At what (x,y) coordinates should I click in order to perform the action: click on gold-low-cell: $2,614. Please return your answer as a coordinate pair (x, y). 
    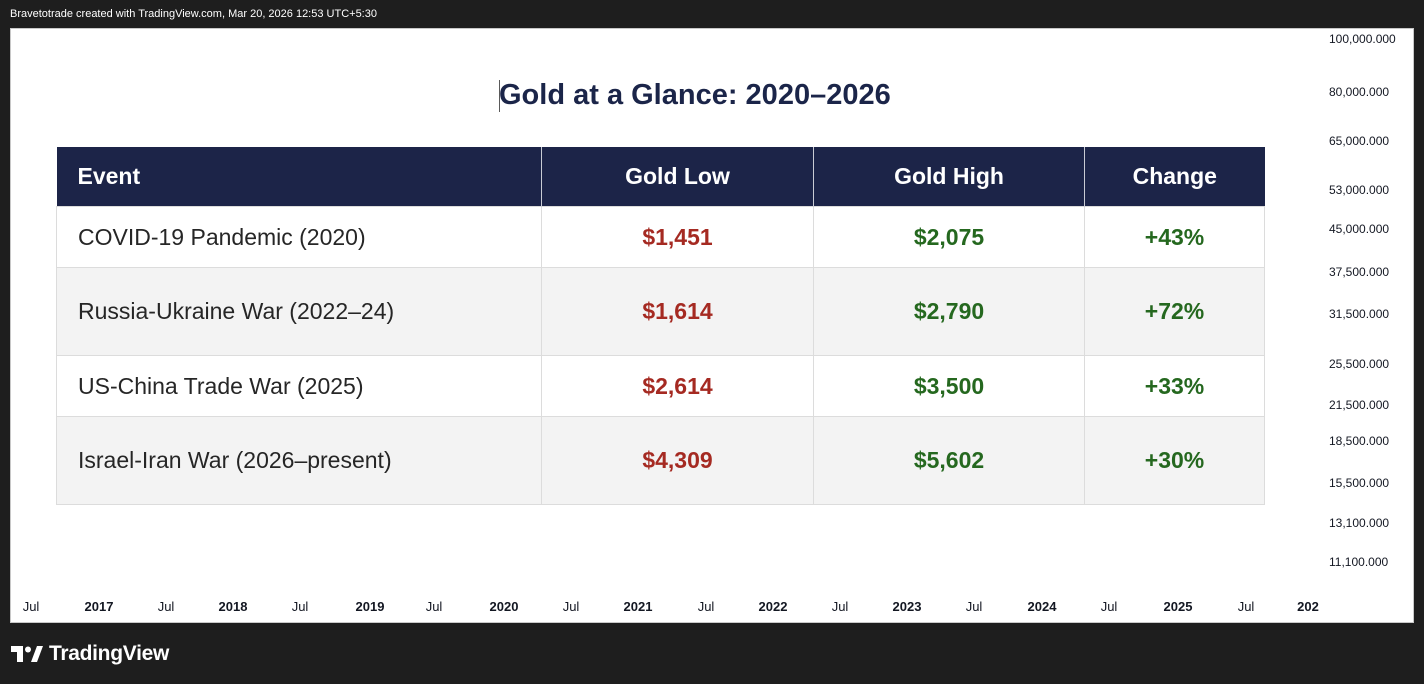
    Looking at the image, I should click on (677, 386).